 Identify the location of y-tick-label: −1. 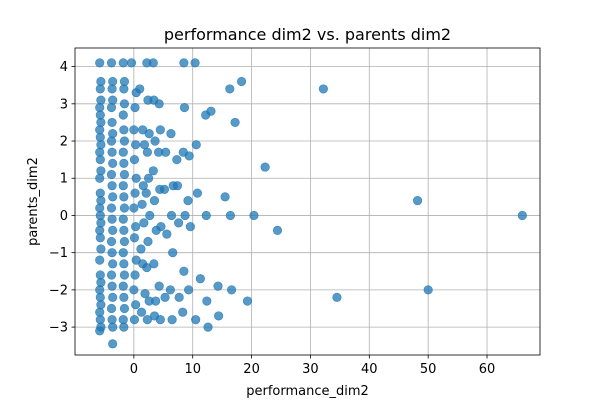
(58, 253).